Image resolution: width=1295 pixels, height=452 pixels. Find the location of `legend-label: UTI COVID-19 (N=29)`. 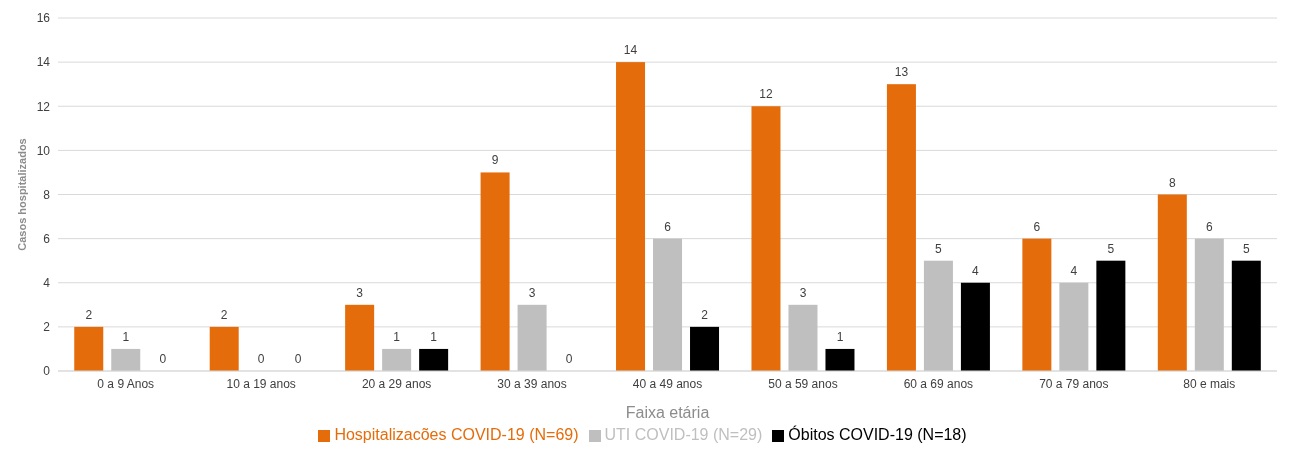

legend-label: UTI COVID-19 (N=29) is located at coordinates (683, 434).